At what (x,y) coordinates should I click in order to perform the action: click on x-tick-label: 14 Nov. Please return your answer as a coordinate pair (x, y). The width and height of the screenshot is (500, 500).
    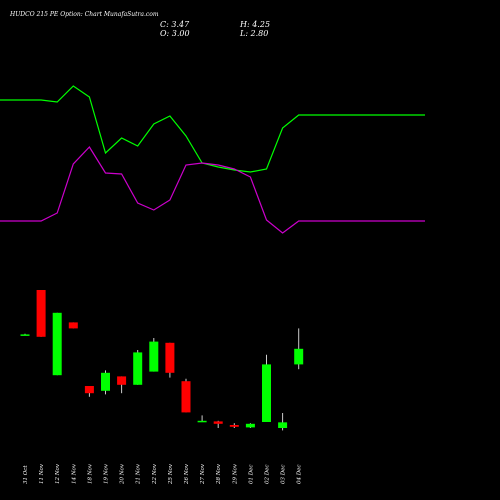
    Looking at the image, I should click on (74, 473).